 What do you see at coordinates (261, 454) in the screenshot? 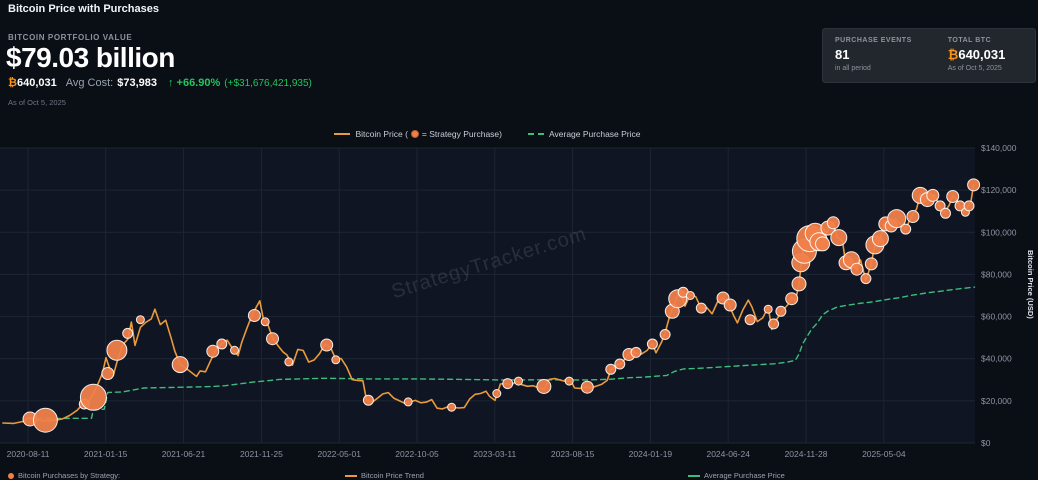
I see `x-axis-tick-label: 2021-11-25` at bounding box center [261, 454].